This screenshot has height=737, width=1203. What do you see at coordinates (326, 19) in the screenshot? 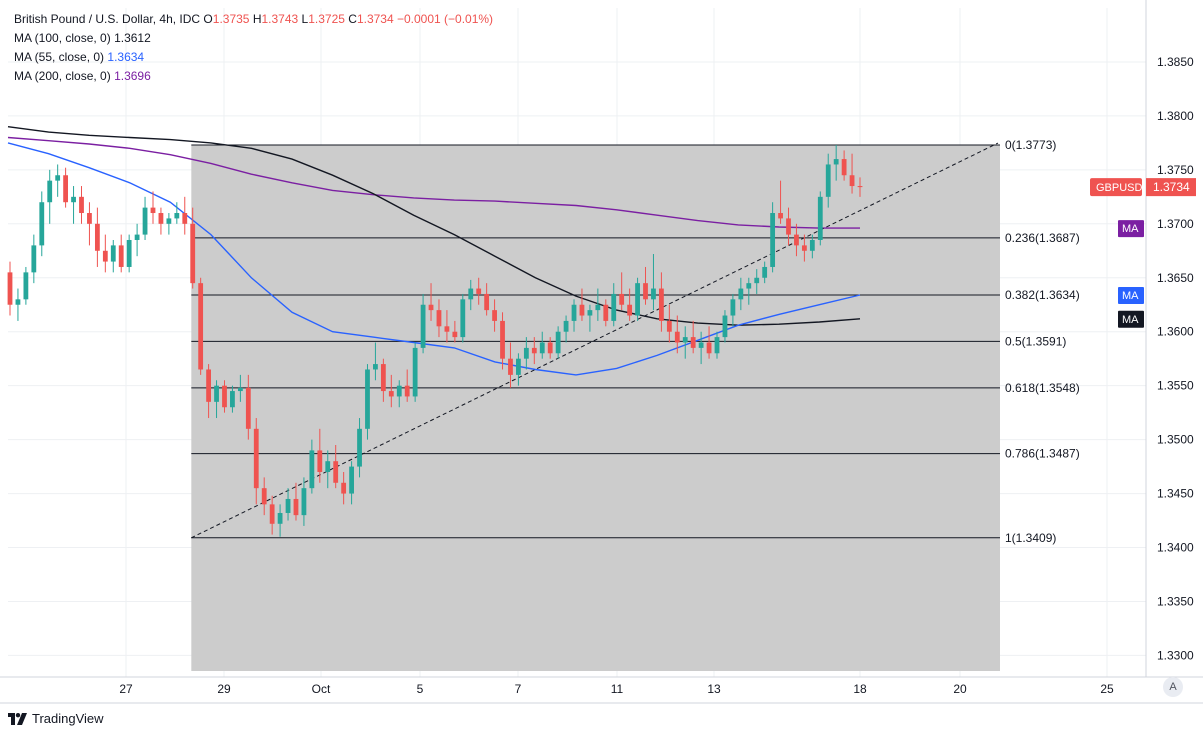
I see `low-value: 1.3725` at bounding box center [326, 19].